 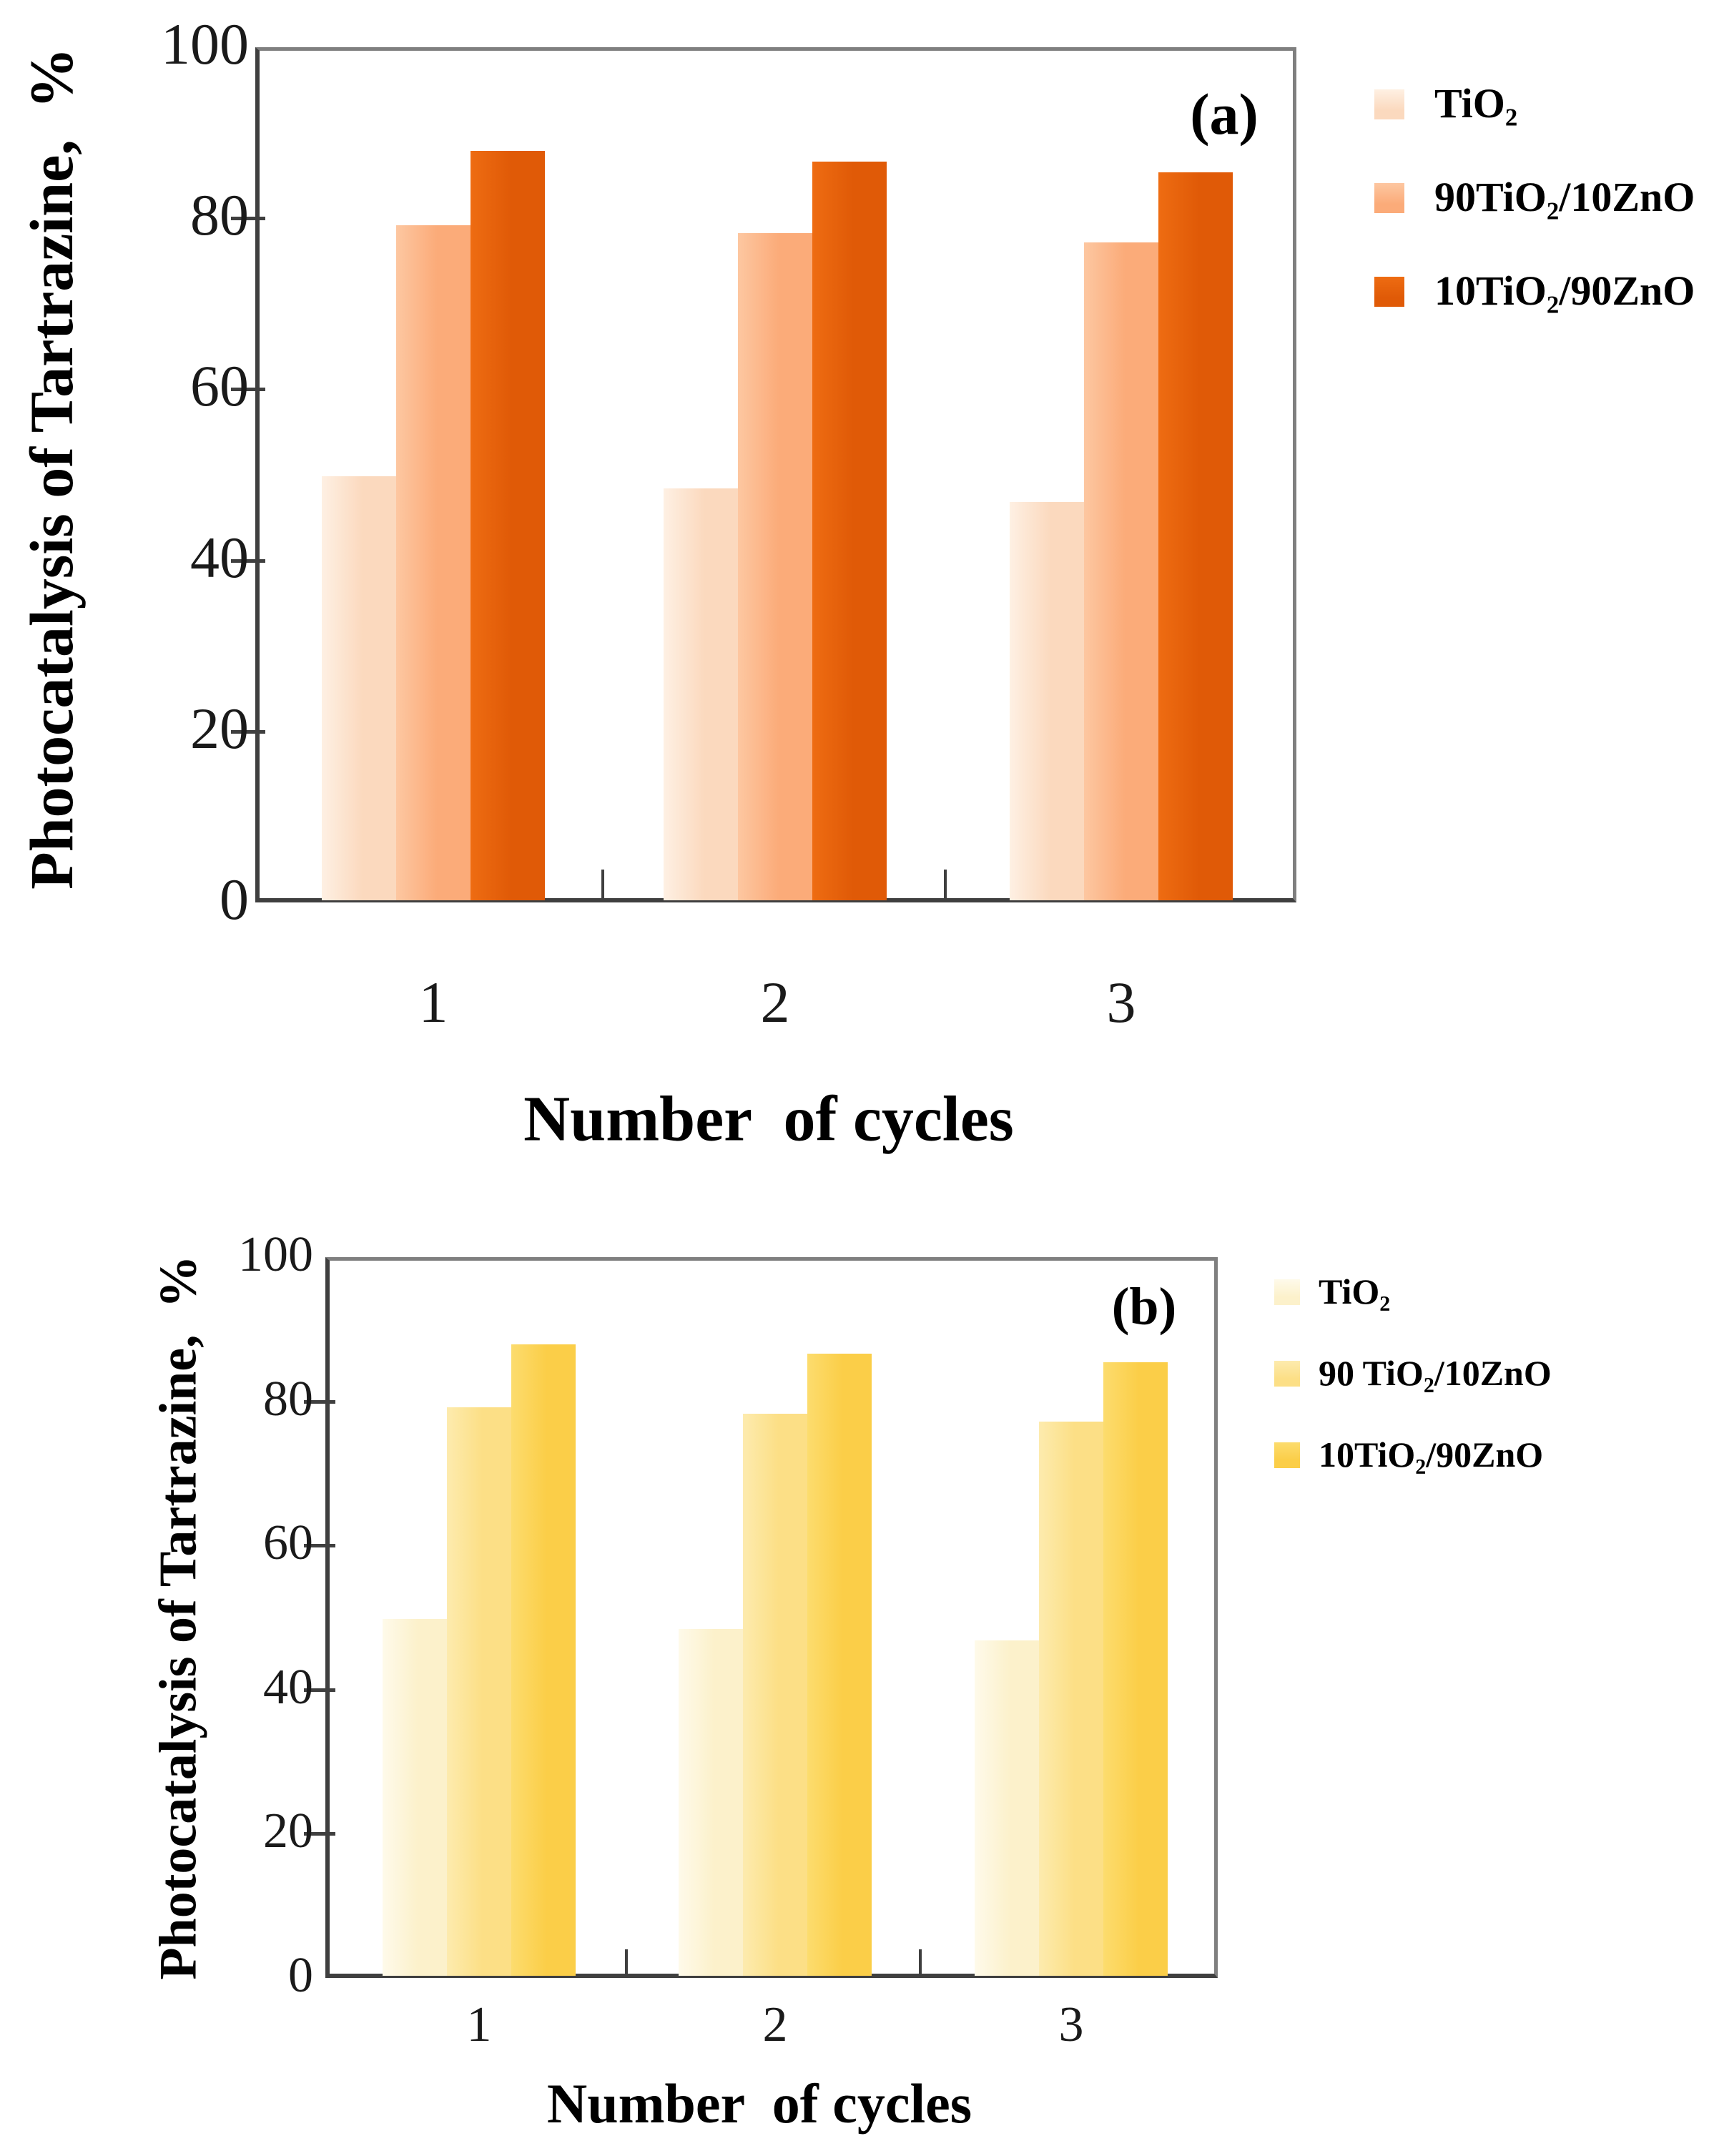 I want to click on panel-label-a: (a), so click(x=1224, y=114).